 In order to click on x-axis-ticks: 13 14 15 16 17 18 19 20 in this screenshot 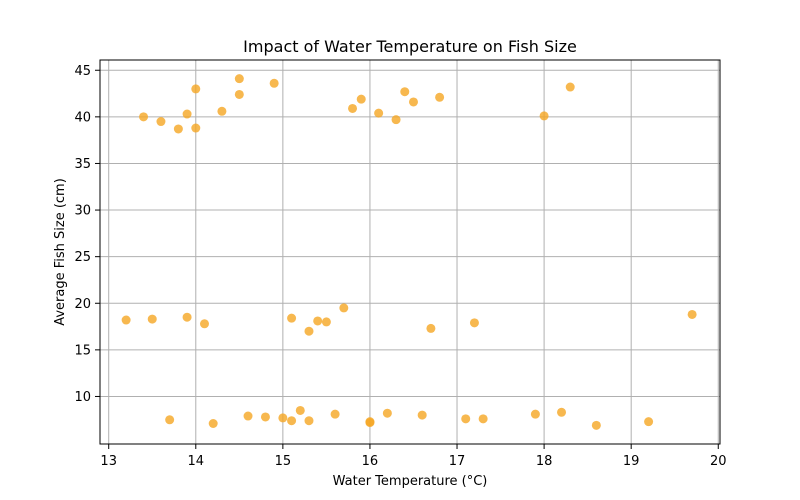, I will do `click(413, 456)`.